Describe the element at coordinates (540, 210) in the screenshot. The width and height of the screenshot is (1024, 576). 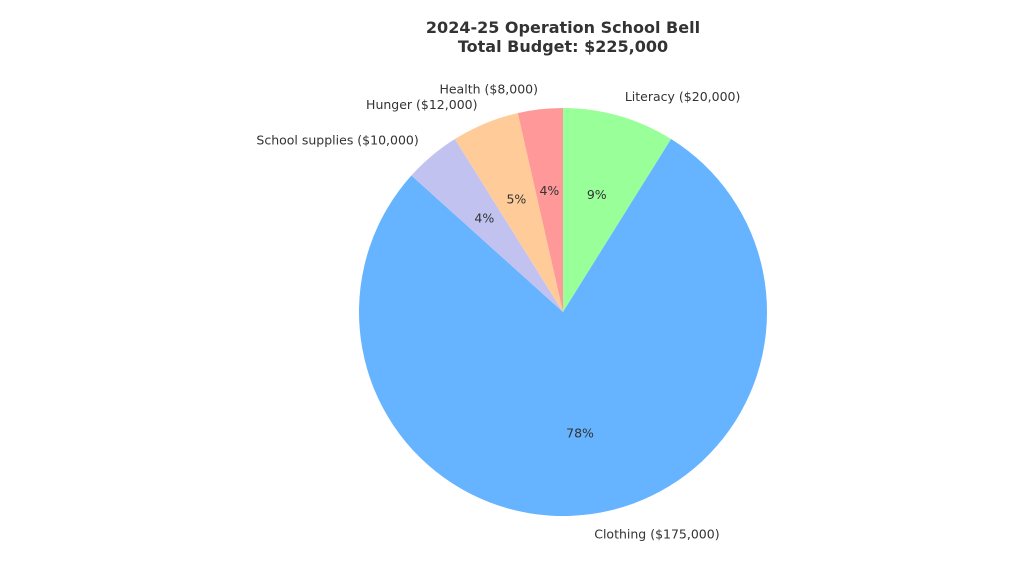
I see `pie-slice-health` at that location.